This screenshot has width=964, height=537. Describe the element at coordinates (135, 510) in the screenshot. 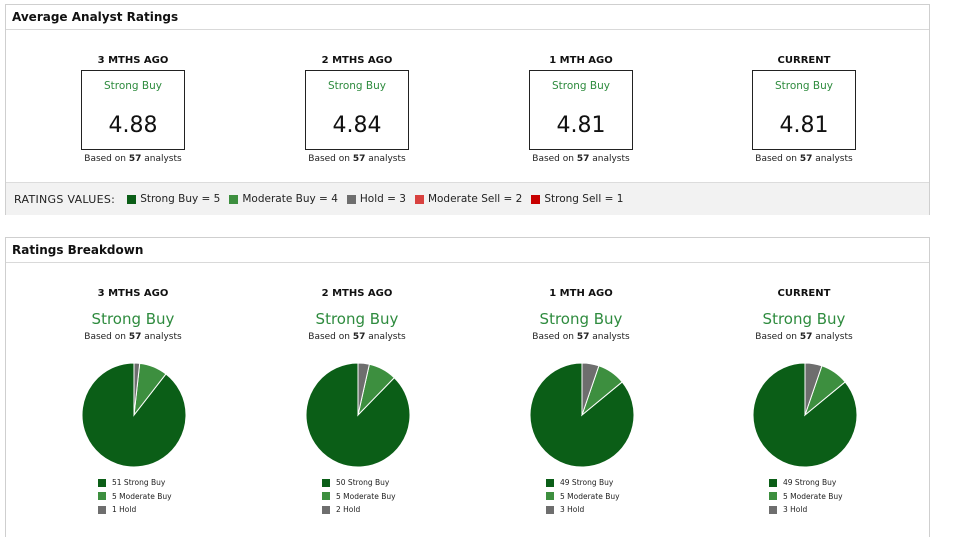

I see `legend-hold: 1 Hold` at that location.